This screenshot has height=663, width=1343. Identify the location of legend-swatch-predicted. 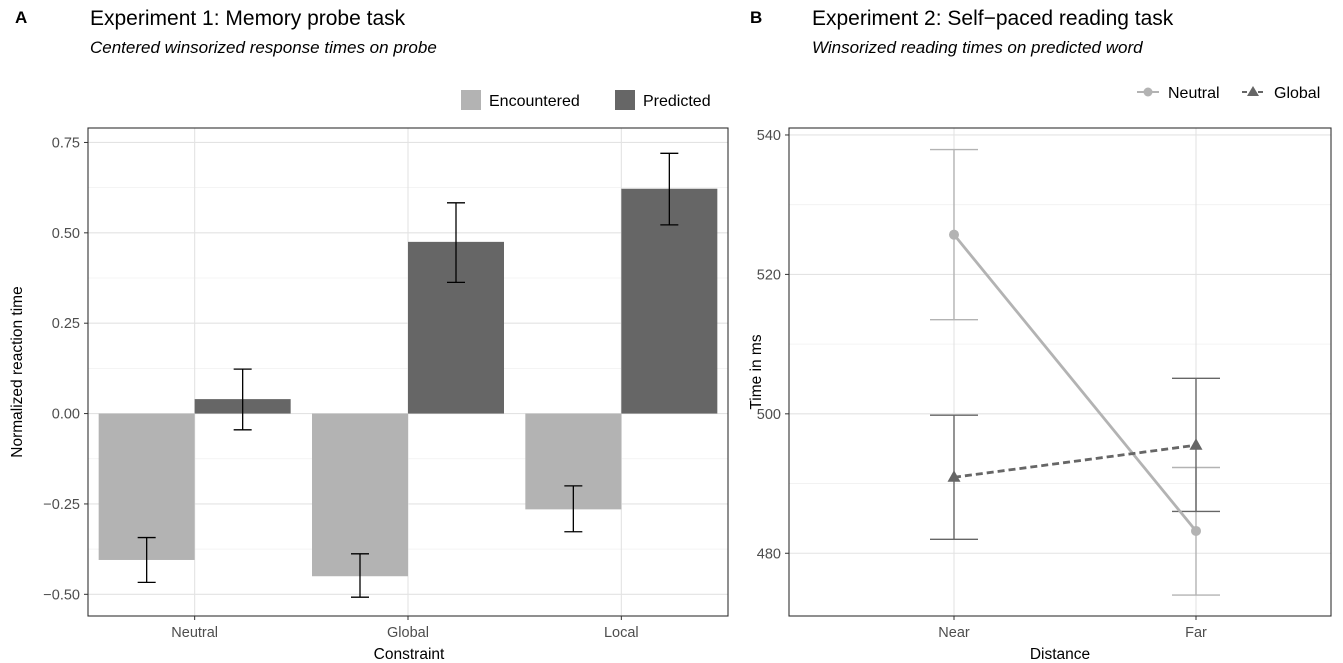
(625, 100).